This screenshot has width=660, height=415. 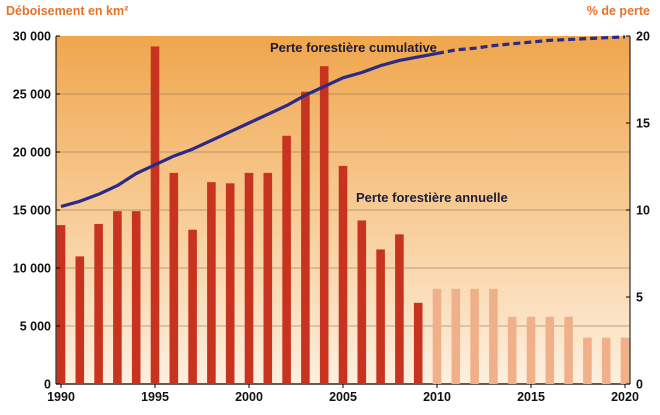 What do you see at coordinates (618, 11) in the screenshot?
I see `y-axis-label-right: % de perte` at bounding box center [618, 11].